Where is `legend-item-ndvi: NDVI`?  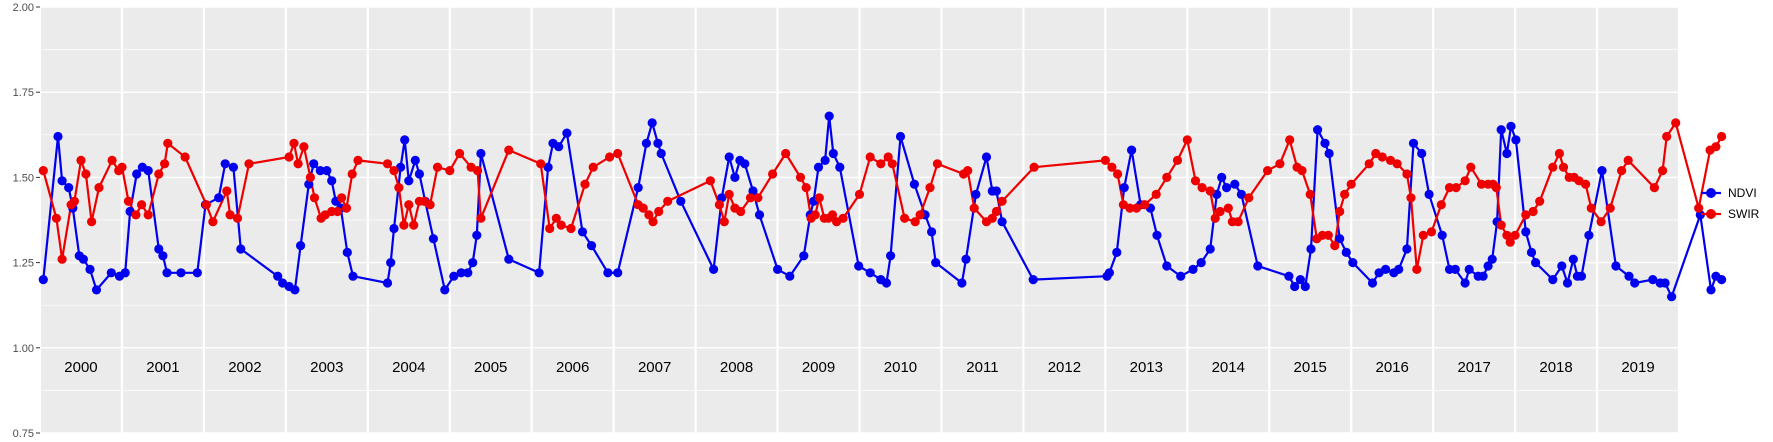
legend-item-ndvi: NDVI is located at coordinates (1729, 193).